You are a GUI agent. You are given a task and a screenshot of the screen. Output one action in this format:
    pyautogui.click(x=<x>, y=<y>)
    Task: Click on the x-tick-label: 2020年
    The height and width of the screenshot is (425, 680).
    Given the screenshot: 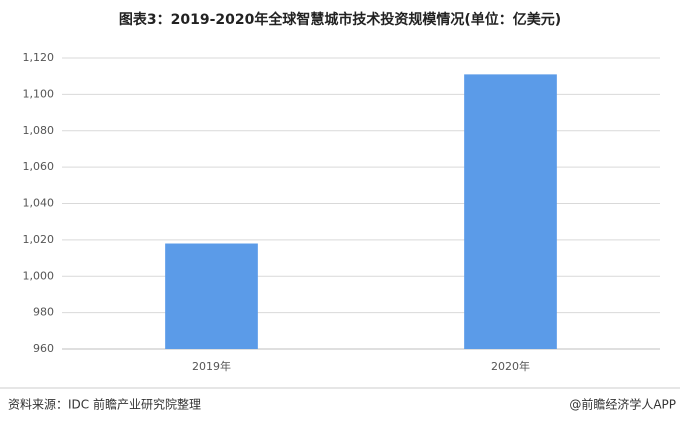 What is the action you would take?
    pyautogui.click(x=510, y=366)
    